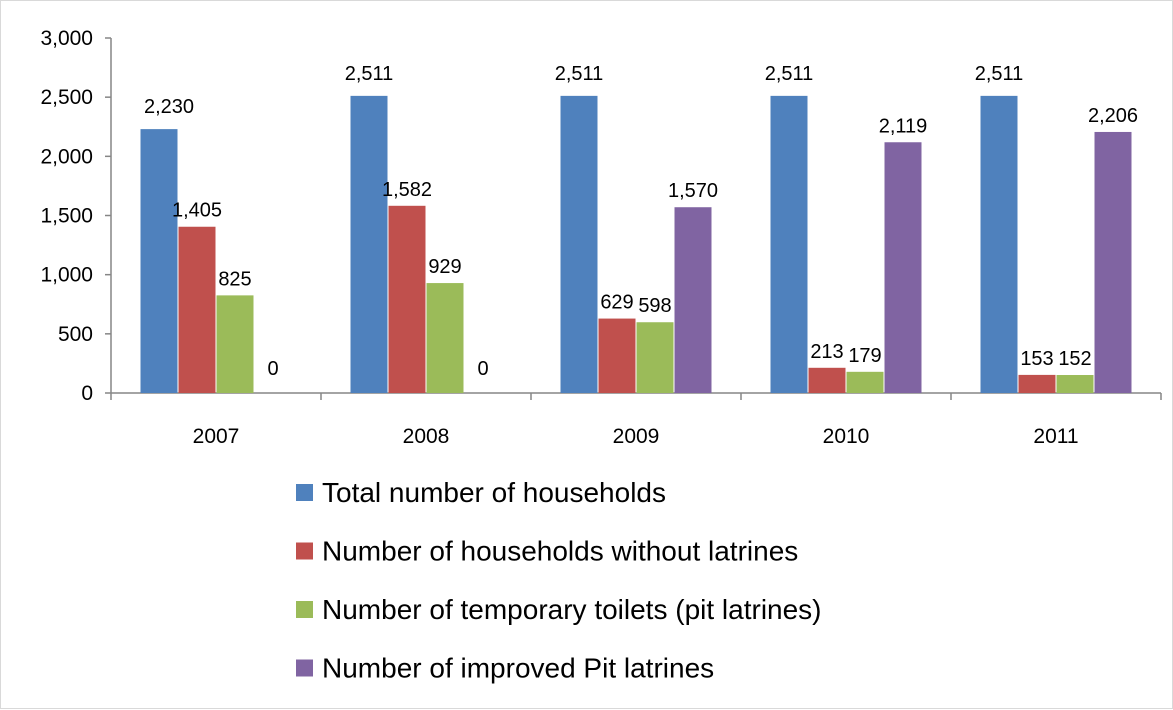 Image resolution: width=1173 pixels, height=710 pixels. I want to click on y-tick-label: 1,000, so click(66, 275).